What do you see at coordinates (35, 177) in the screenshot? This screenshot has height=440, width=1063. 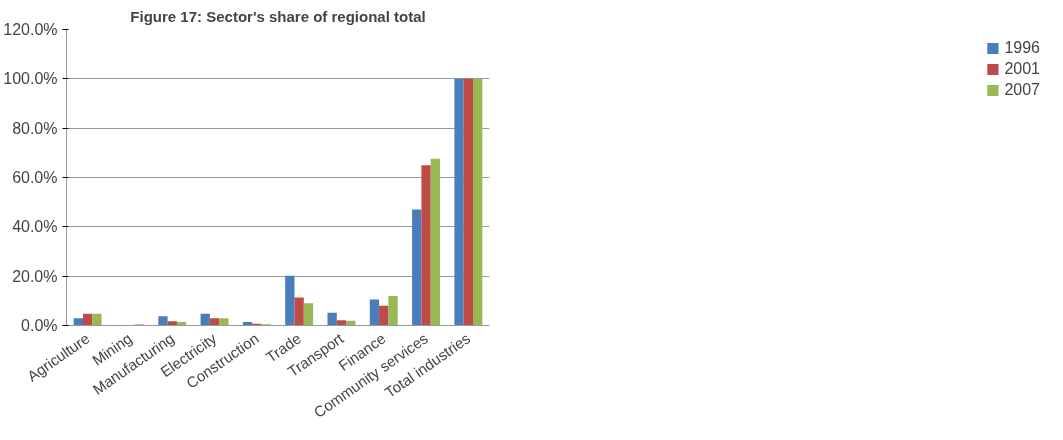 I see `y-tick-label: 60.0%` at bounding box center [35, 177].